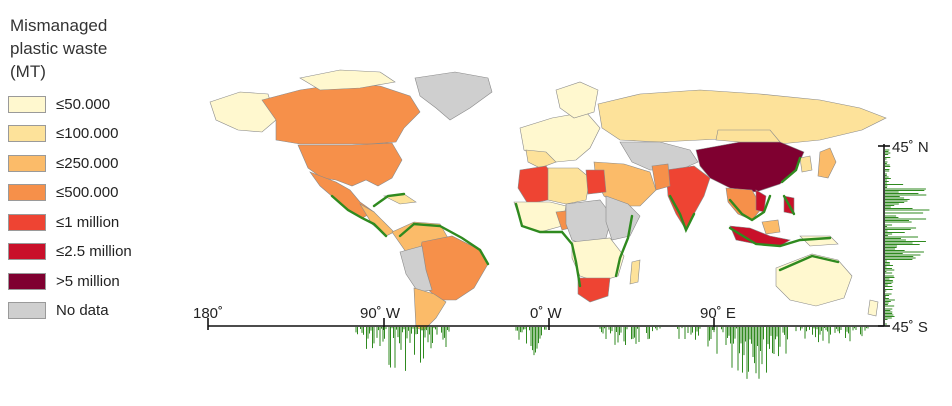  Describe the element at coordinates (750, 208) in the screenshot. I see `coast-southeast-asia` at that location.